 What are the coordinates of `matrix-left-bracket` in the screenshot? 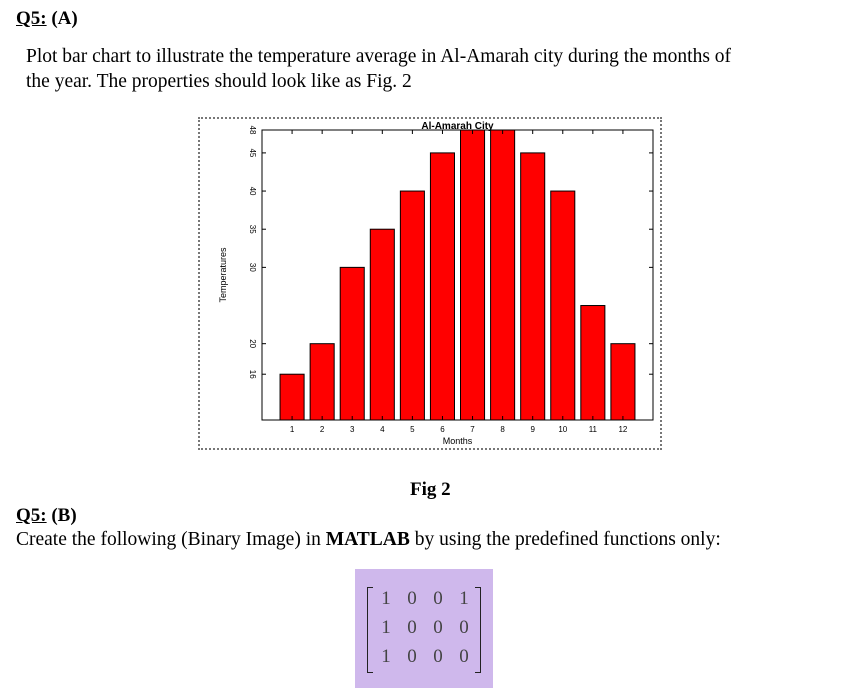 It's located at (370, 630).